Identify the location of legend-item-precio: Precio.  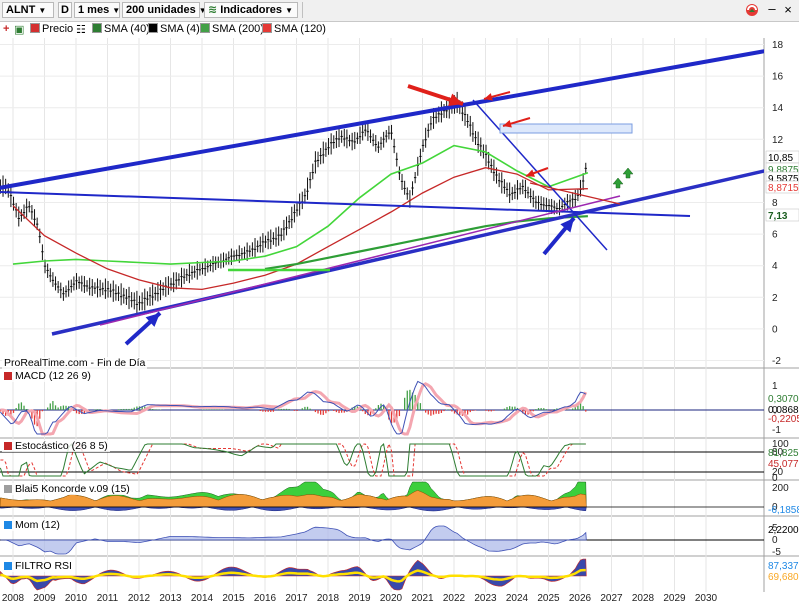
(51, 29).